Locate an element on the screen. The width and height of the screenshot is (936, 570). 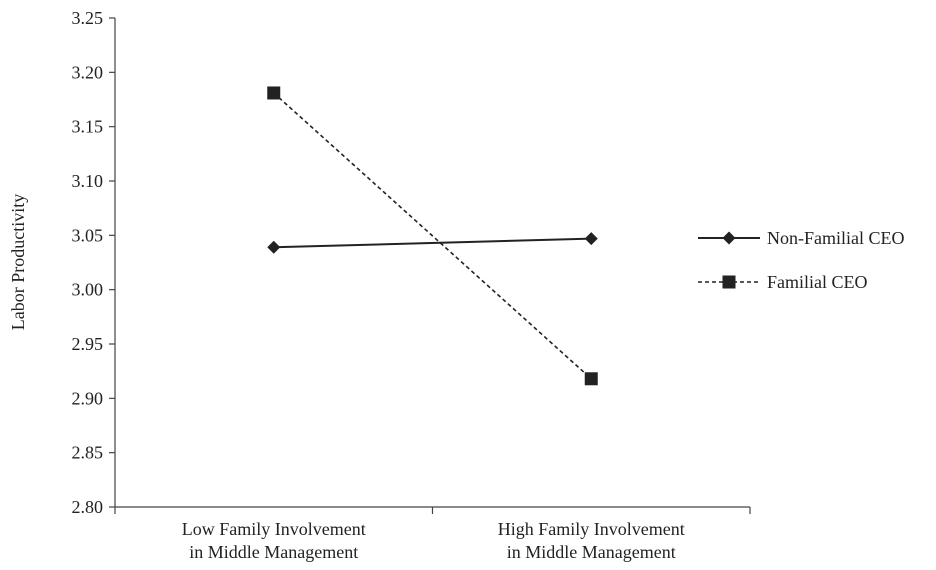
y-tick-label: 2.90 is located at coordinates (88, 398).